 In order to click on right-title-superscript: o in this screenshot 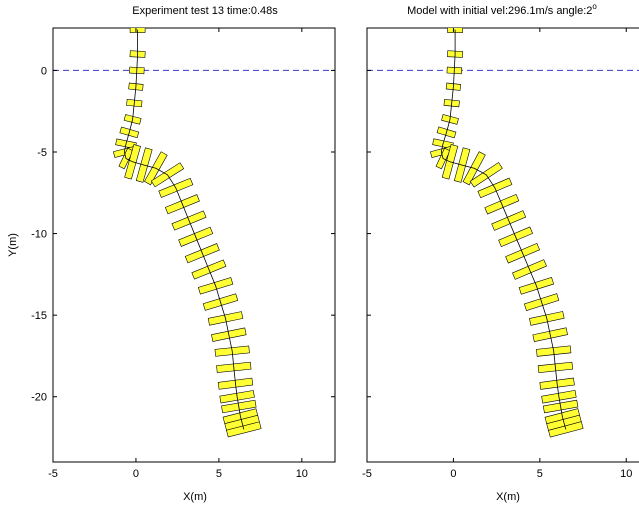, I will do `click(594, 6)`.